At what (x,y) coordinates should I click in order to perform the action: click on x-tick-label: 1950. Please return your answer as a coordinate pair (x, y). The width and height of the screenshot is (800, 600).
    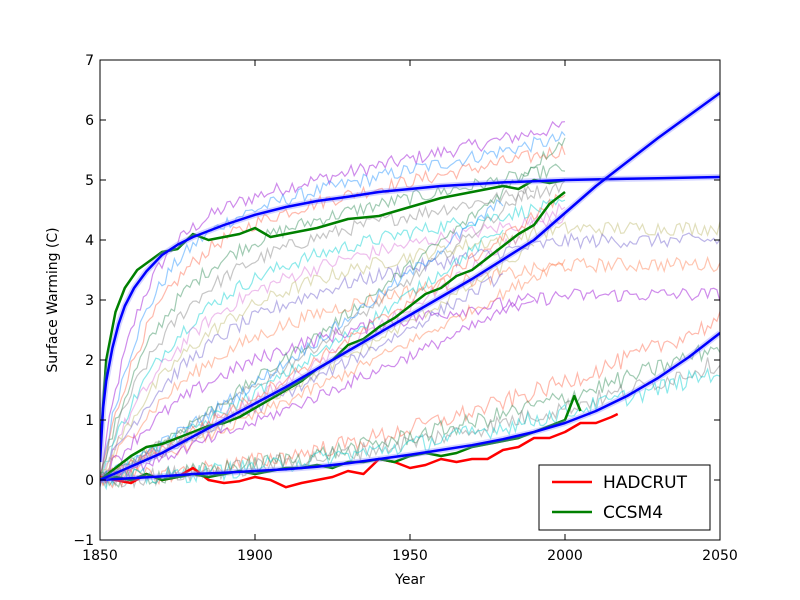
    Looking at the image, I should click on (410, 556).